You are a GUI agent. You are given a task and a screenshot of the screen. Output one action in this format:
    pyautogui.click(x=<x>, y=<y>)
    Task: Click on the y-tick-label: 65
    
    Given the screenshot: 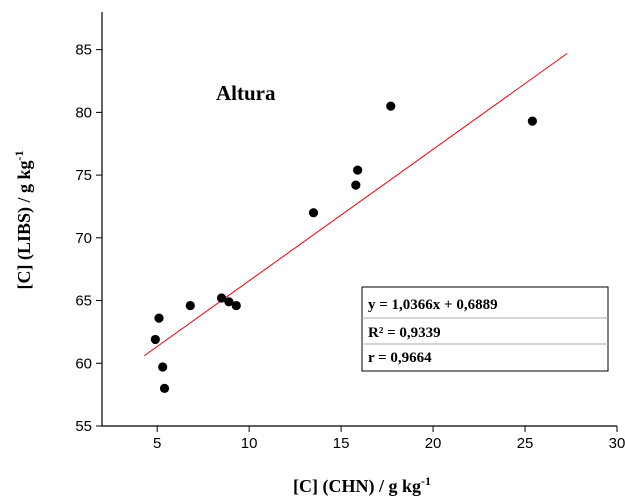 What is the action you would take?
    pyautogui.click(x=83, y=301)
    